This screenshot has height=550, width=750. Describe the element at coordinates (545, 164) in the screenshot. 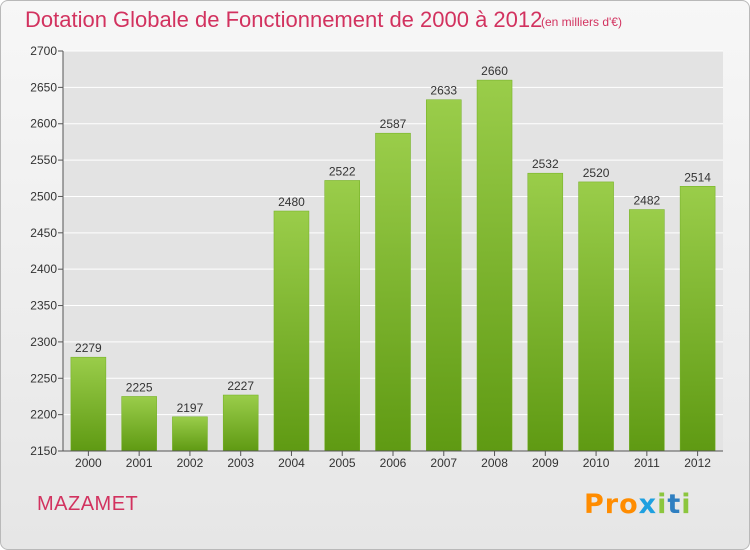

I see `bar-value-label: 2532` at that location.